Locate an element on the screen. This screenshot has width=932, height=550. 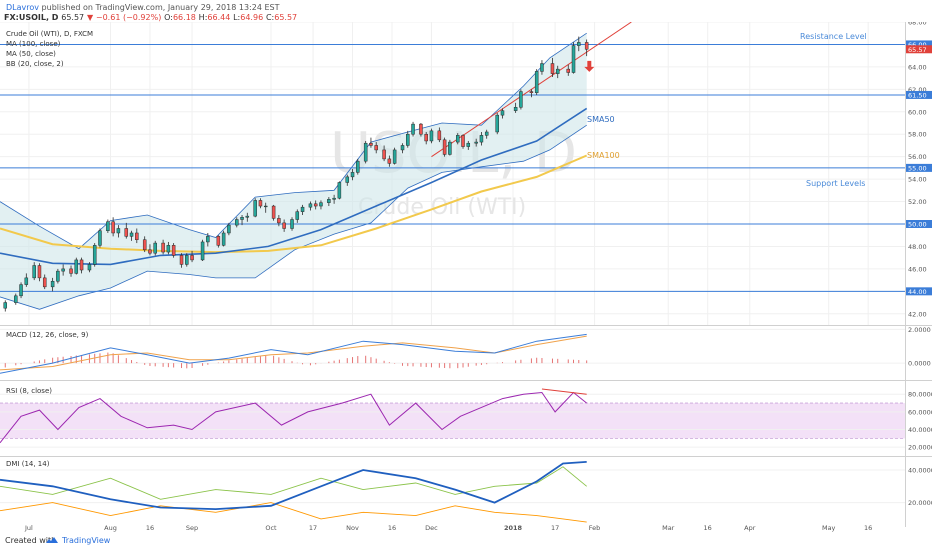
high-value: 66.44 is located at coordinates (219, 17).